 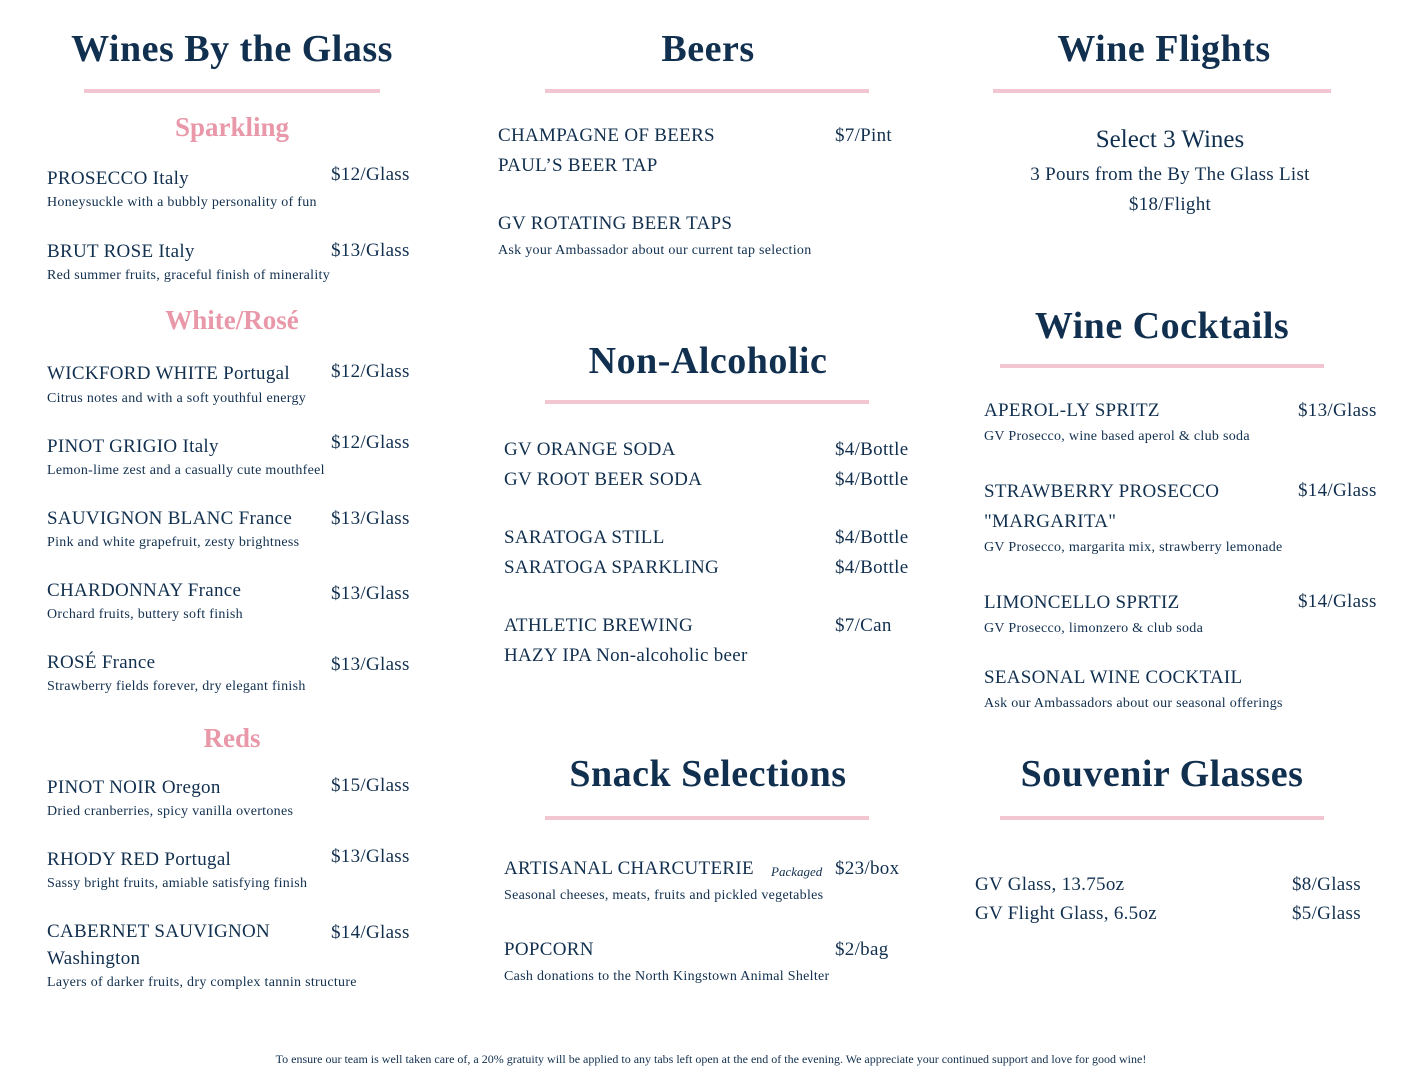 What do you see at coordinates (590, 450) in the screenshot?
I see `item-name: GV ORANGE SODA` at bounding box center [590, 450].